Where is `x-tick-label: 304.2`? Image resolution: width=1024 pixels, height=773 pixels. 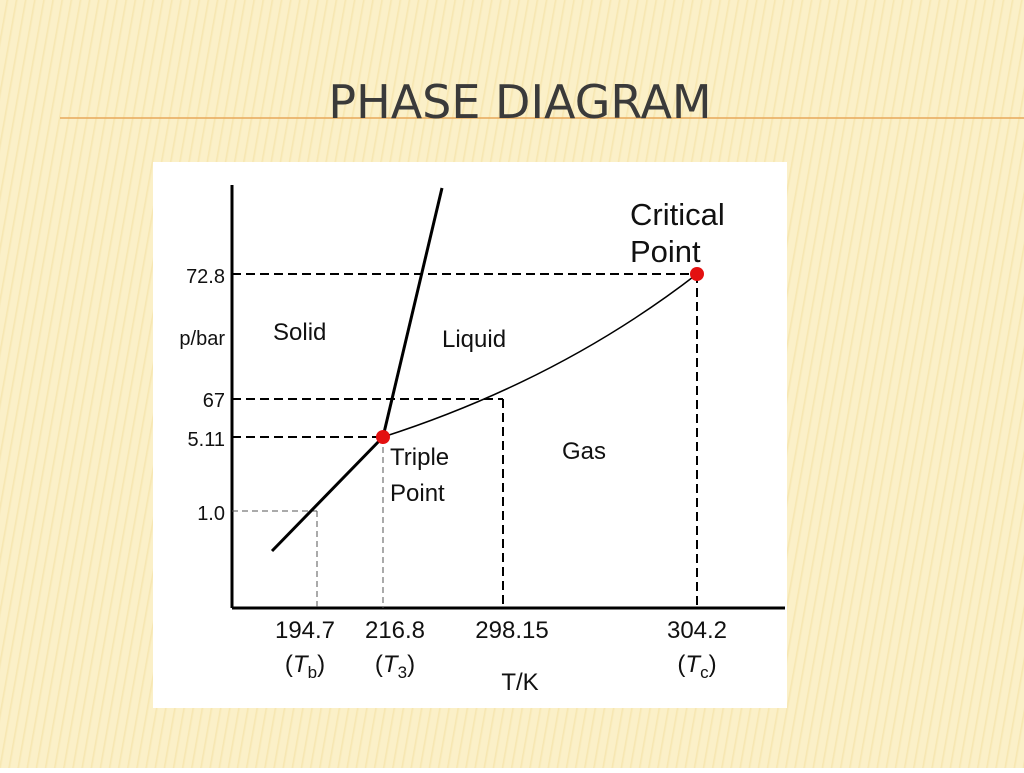
x-tick-label: 304.2 is located at coordinates (697, 630).